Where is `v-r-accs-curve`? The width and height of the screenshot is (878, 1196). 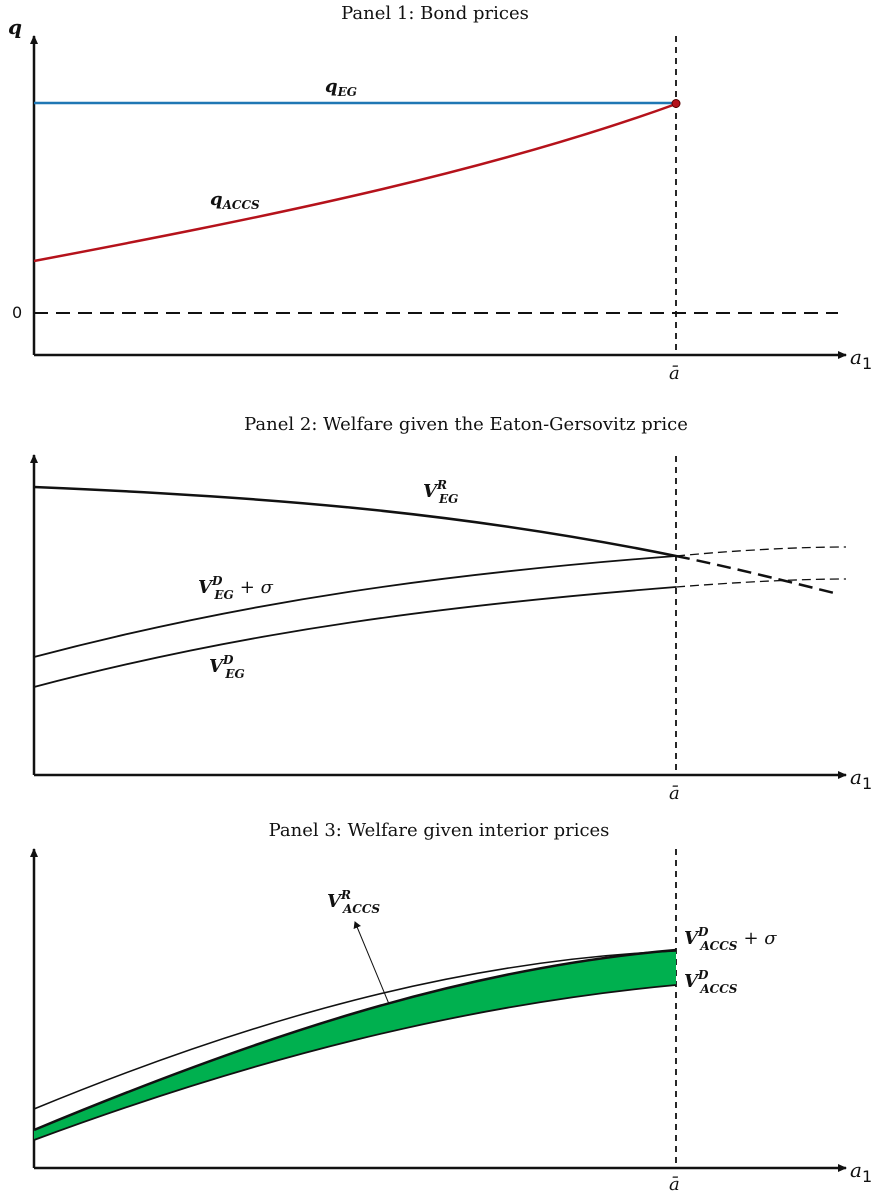 v-r-accs-curve is located at coordinates (355, 1030).